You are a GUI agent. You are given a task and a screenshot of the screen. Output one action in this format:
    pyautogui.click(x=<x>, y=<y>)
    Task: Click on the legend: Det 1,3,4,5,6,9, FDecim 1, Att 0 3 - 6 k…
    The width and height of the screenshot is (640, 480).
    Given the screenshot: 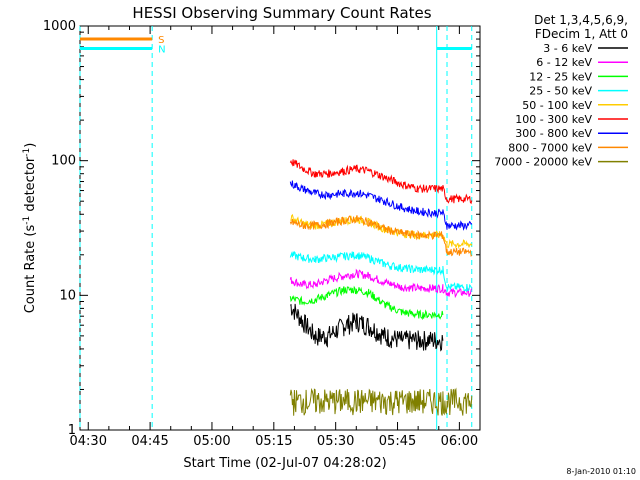 What is the action you would take?
    pyautogui.click(x=561, y=91)
    